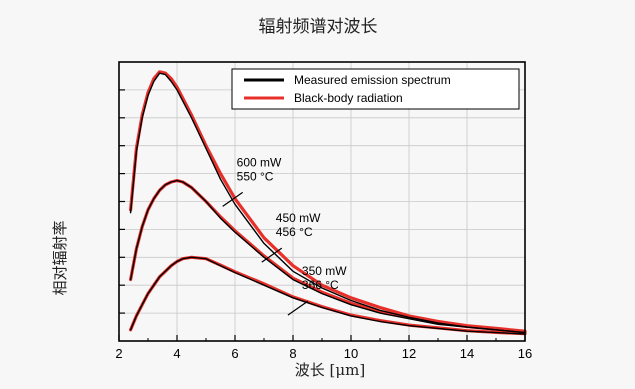 Image resolution: width=635 pixels, height=389 pixels. Describe the element at coordinates (330, 370) in the screenshot. I see `x-axis-label: 波长 [μm]` at that location.